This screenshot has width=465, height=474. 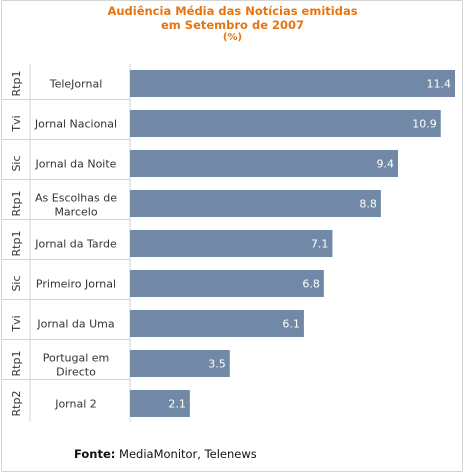 I want to click on category-label: TeleJornal, so click(x=76, y=84).